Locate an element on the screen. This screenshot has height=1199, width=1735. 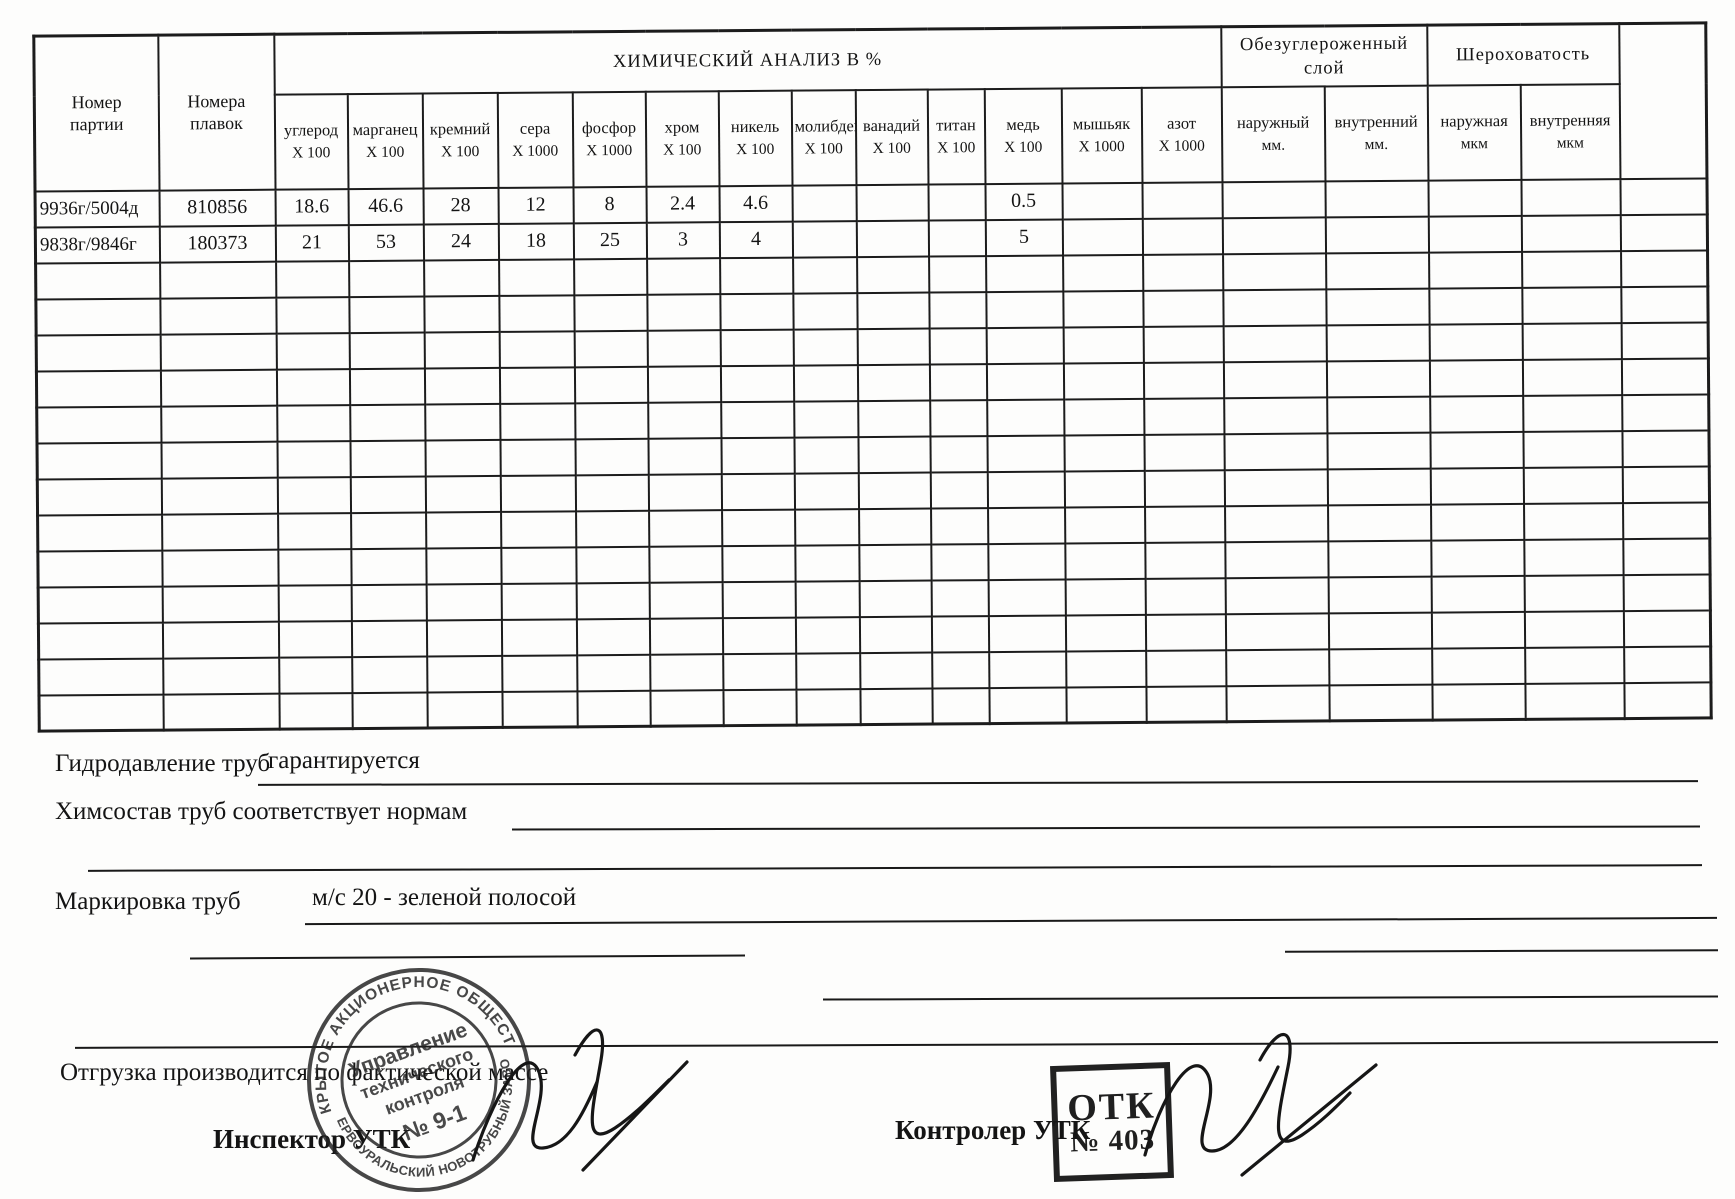
table-cell: 18 is located at coordinates (536, 241).